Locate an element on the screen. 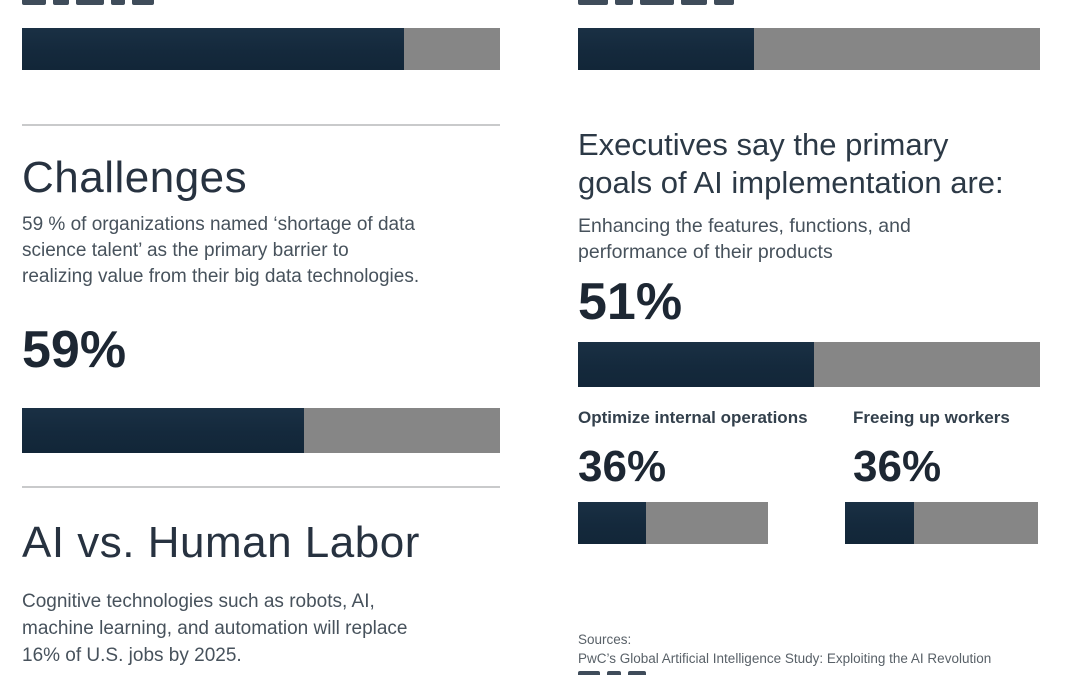  goal-optimize-label: Optimize internal operations is located at coordinates (693, 417).